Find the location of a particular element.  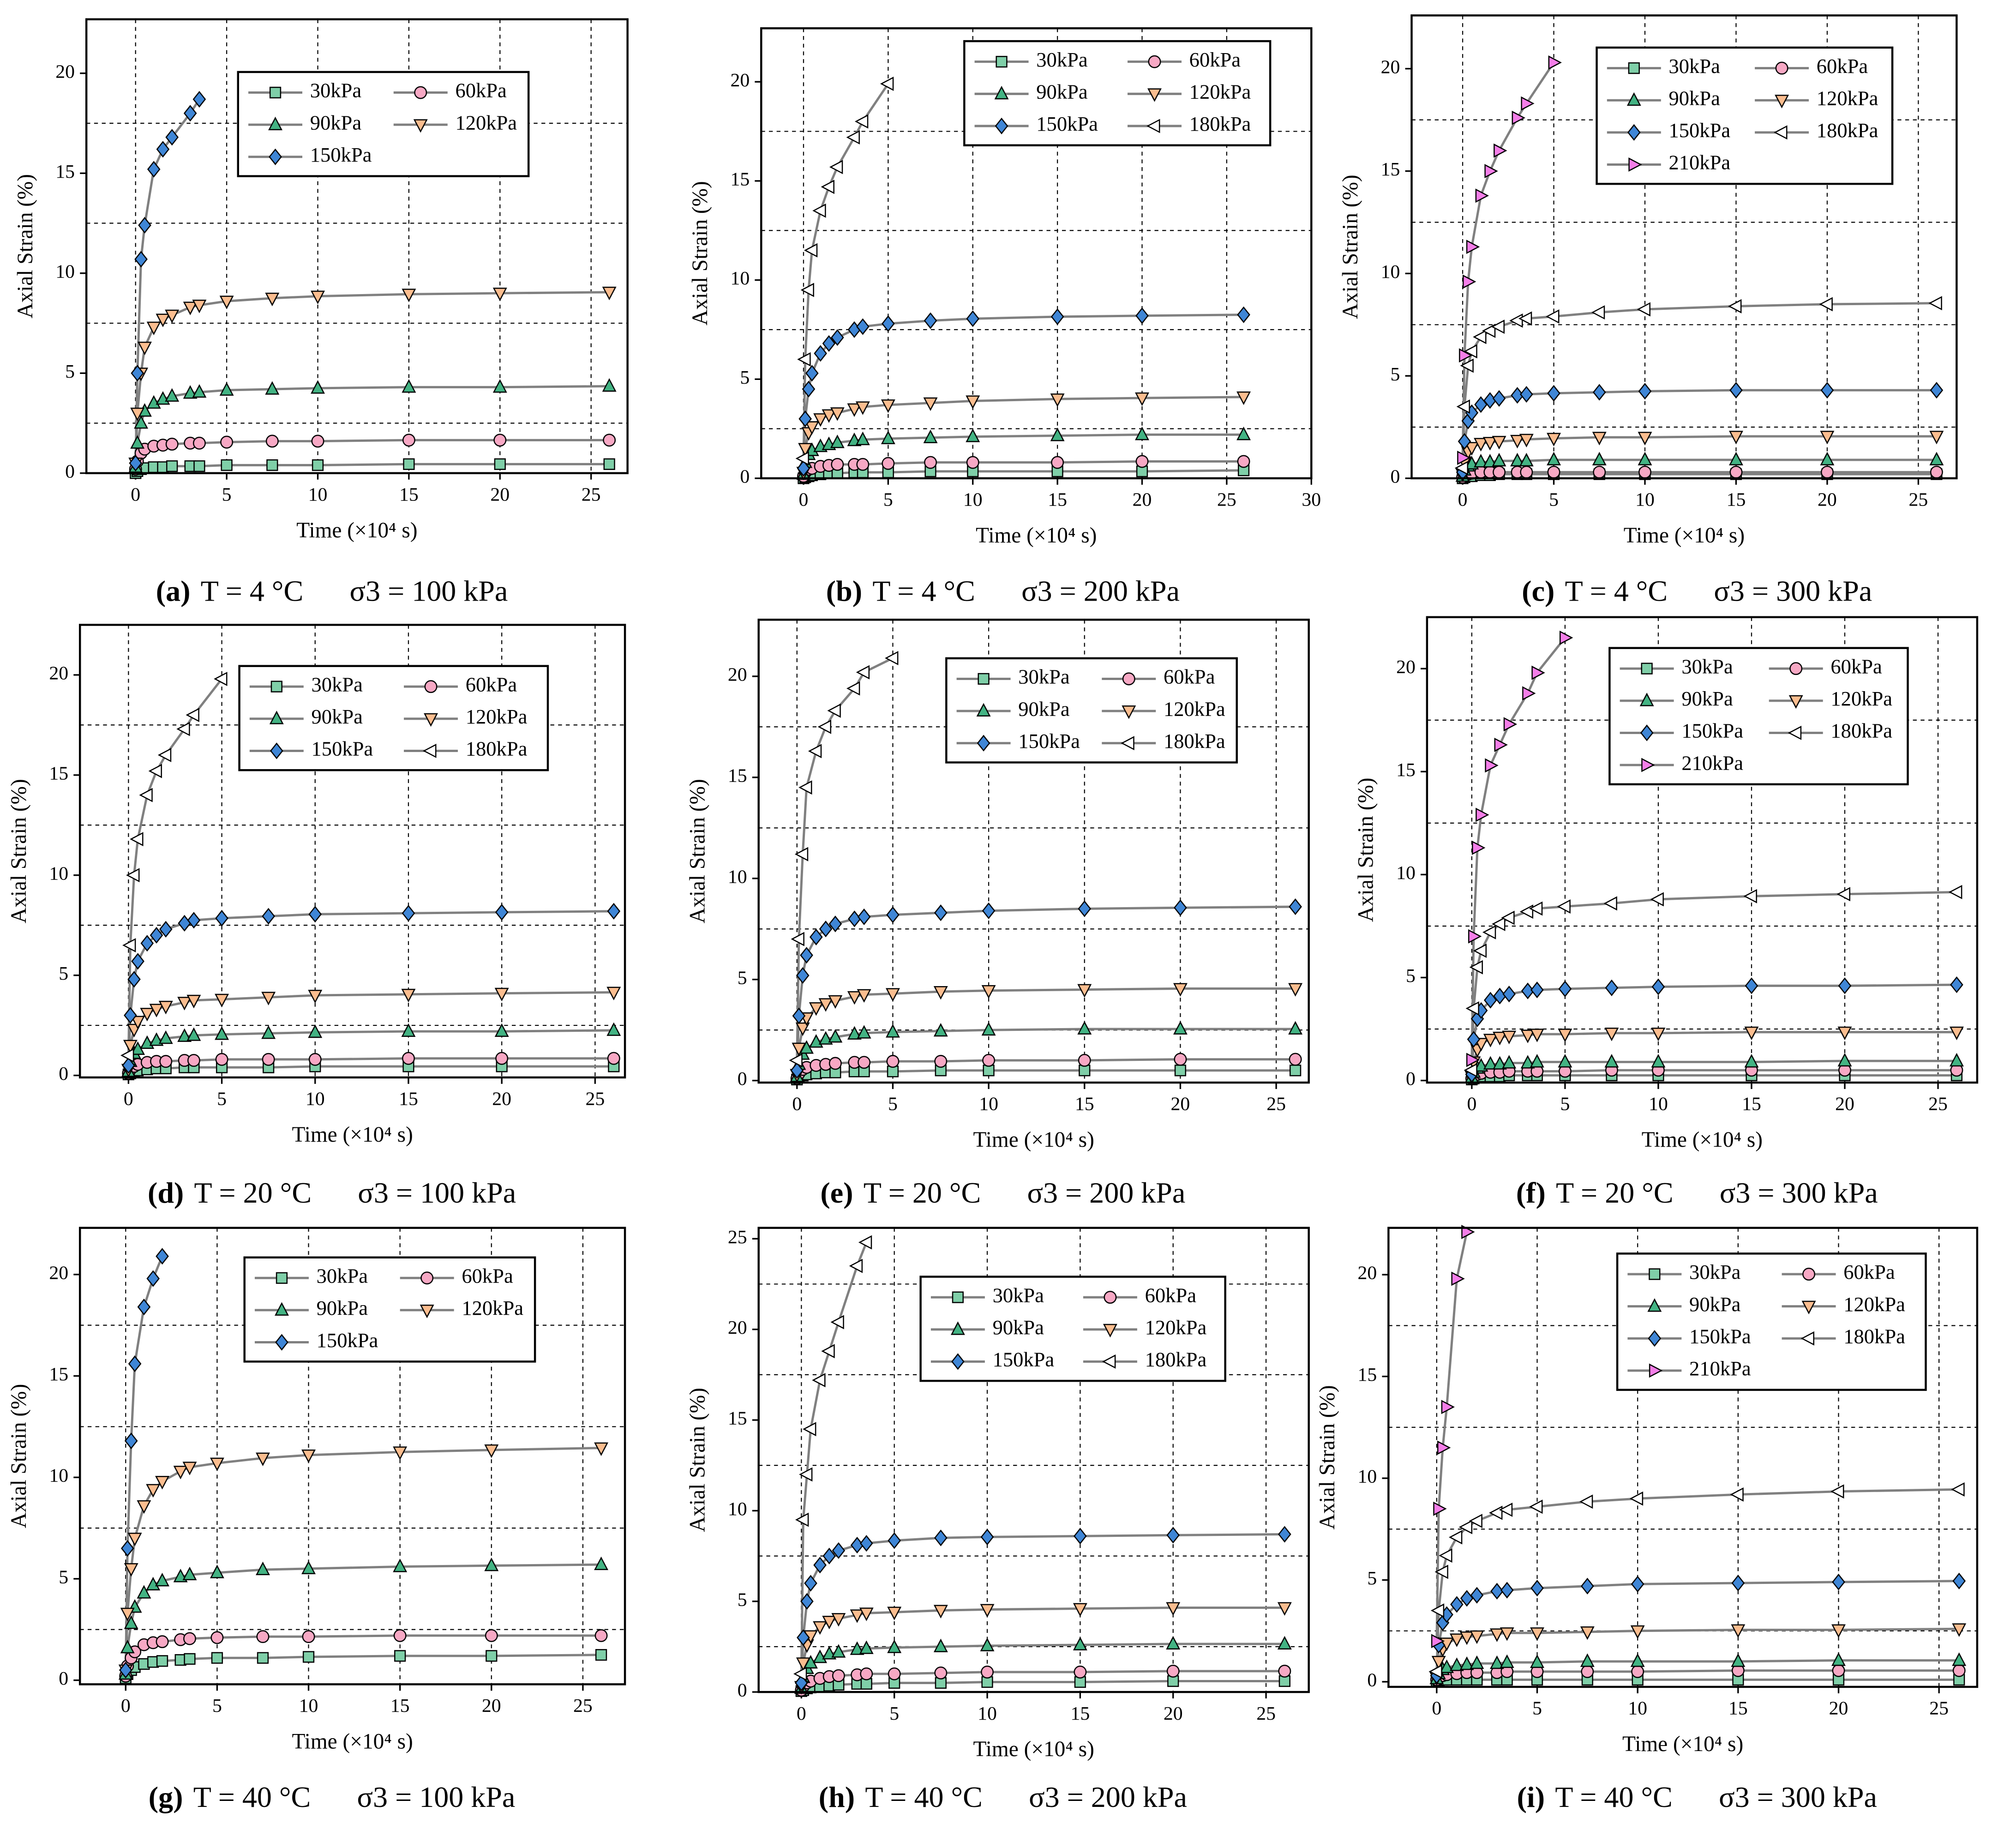

caption-label: (c) is located at coordinates (1538, 591).